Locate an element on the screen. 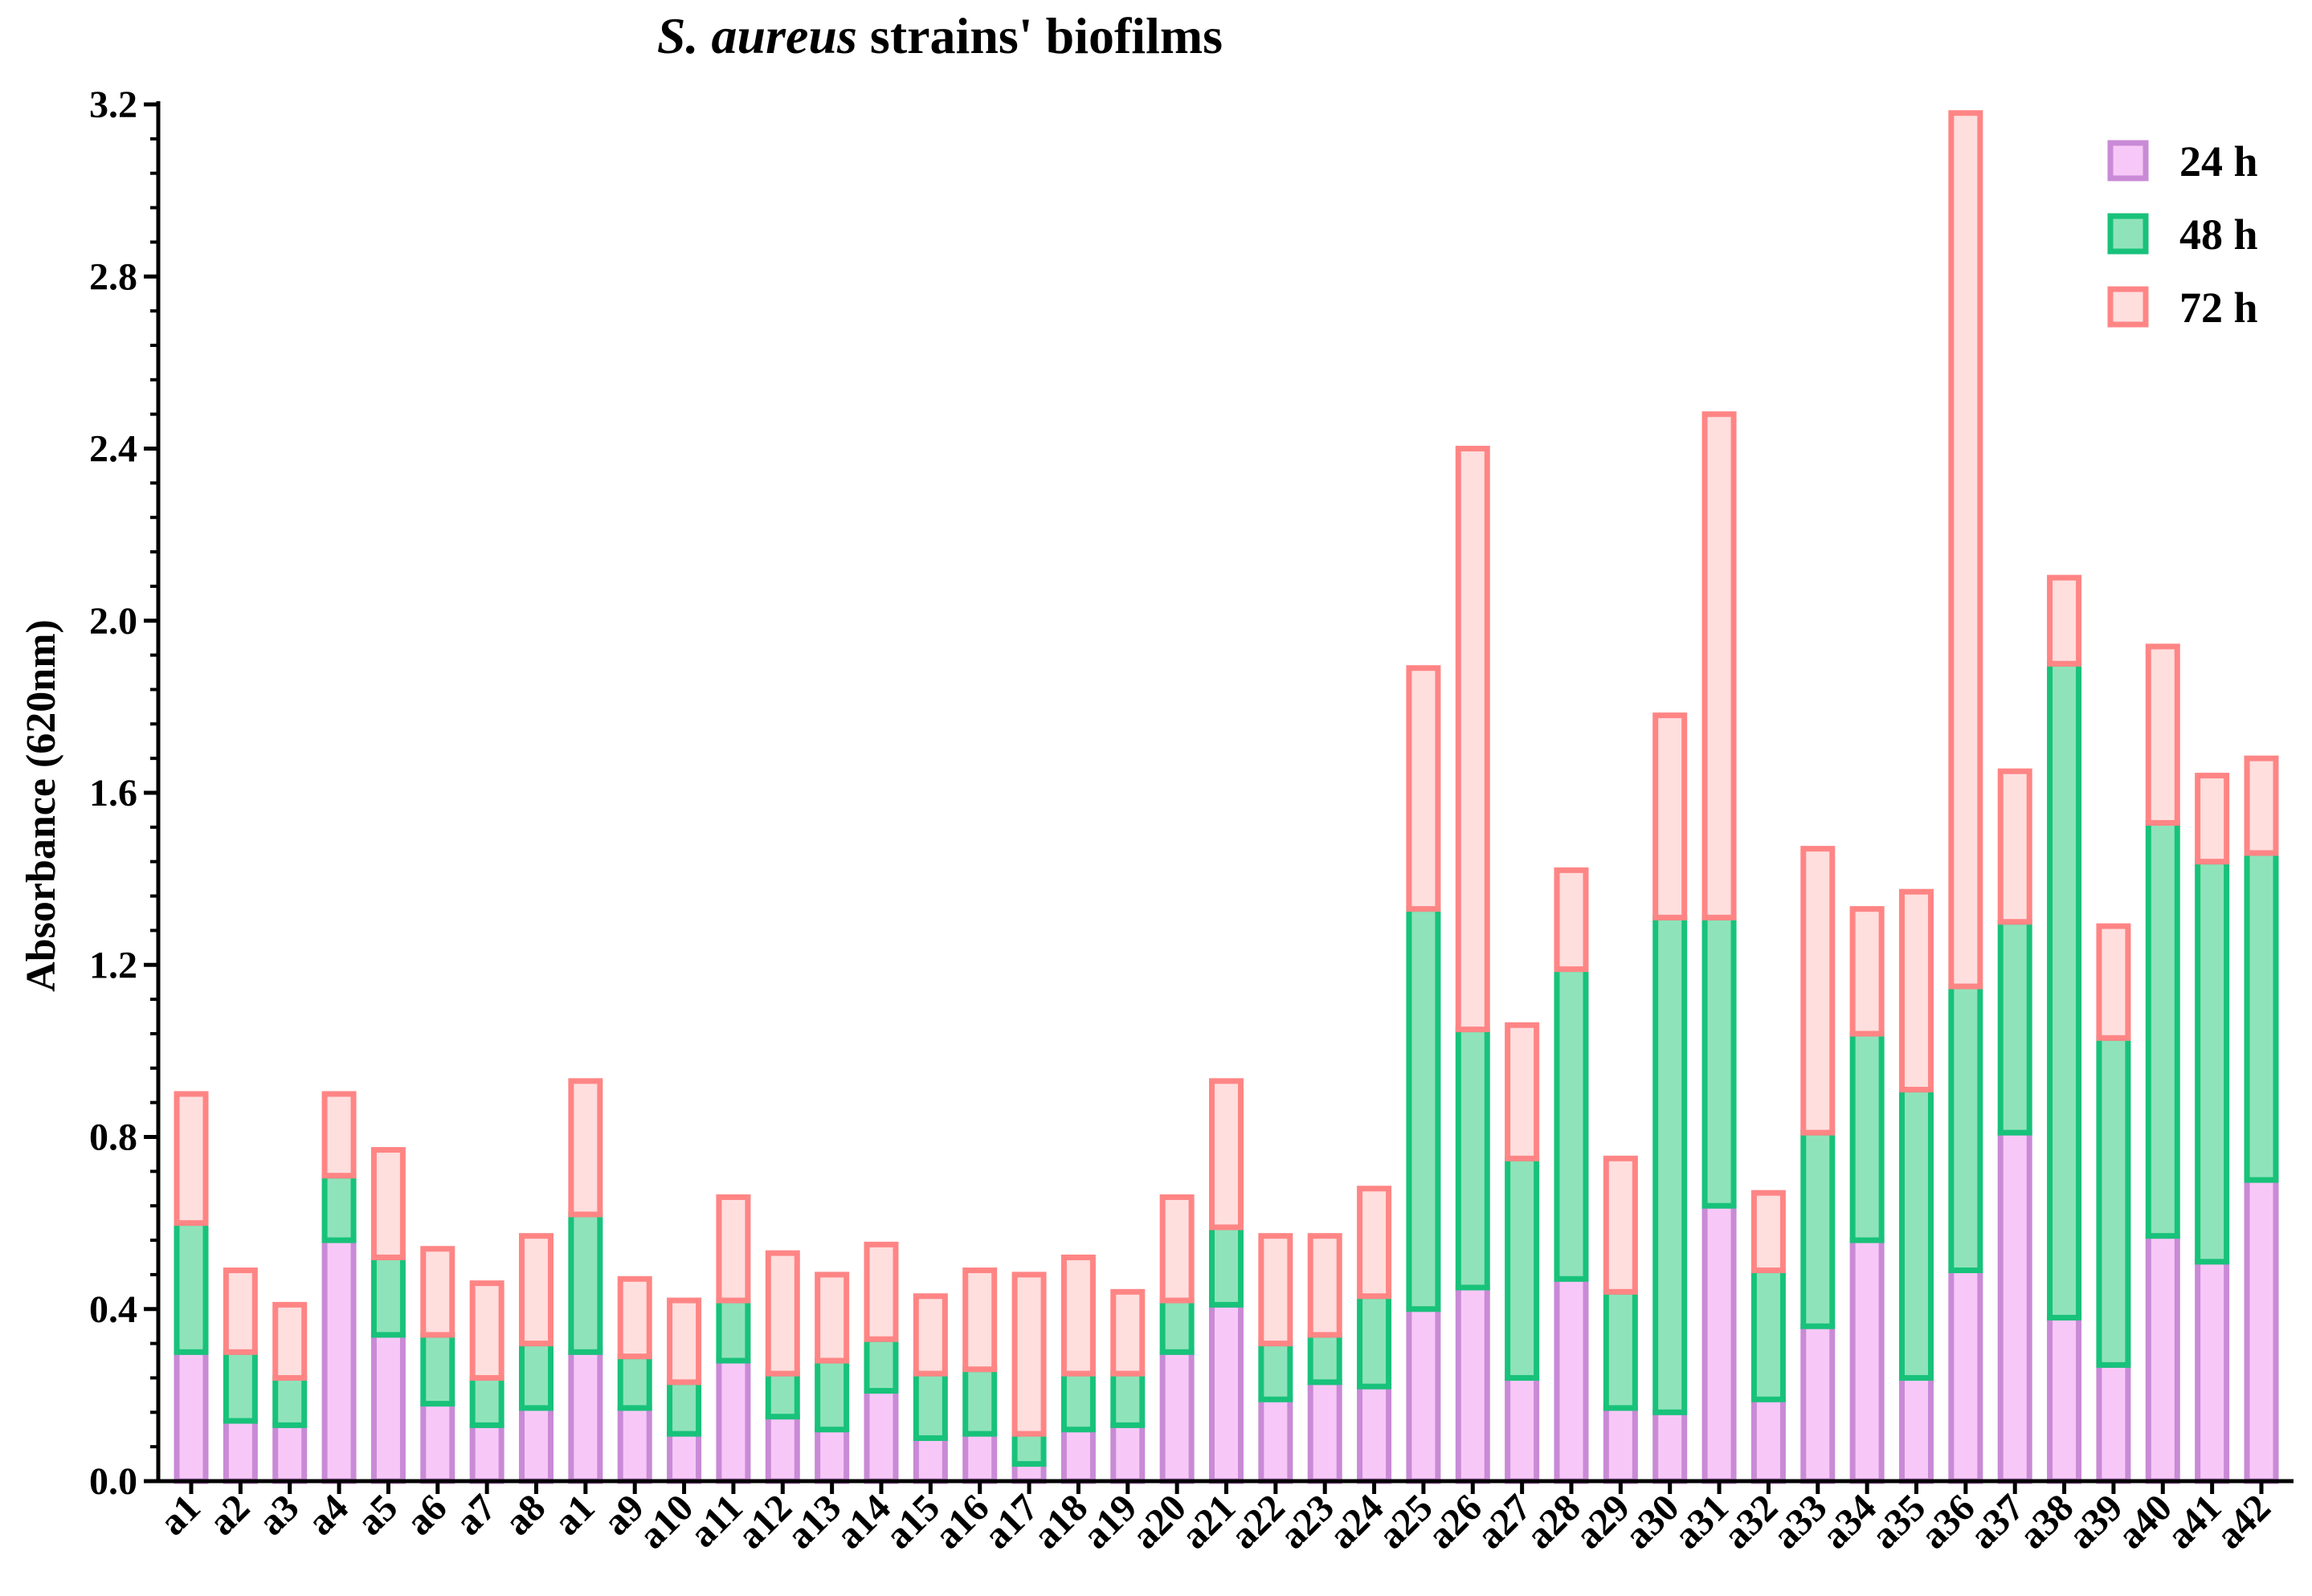 This screenshot has width=2312, height=1596. y-tick-label: 1.2 is located at coordinates (113, 965).